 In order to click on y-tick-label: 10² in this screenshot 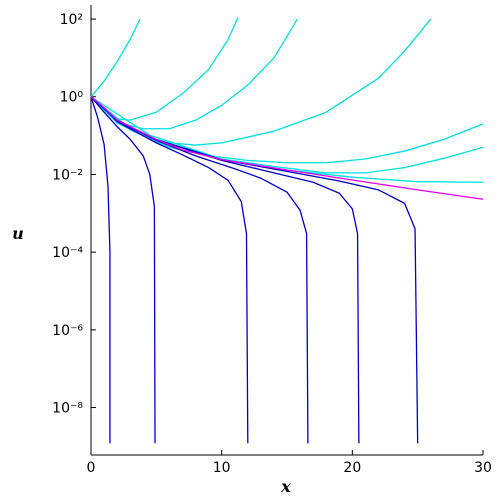, I will do `click(71, 20)`.